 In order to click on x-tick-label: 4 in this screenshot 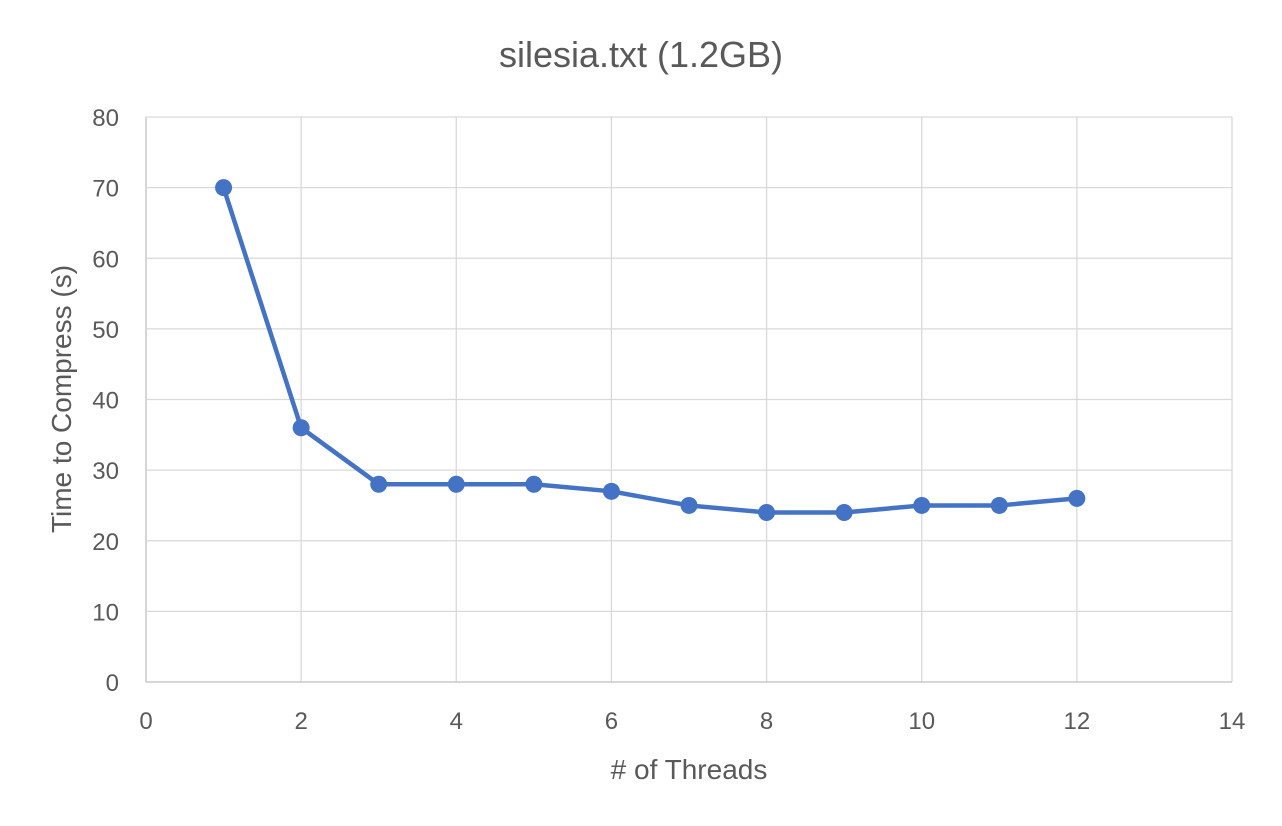, I will do `click(456, 721)`.